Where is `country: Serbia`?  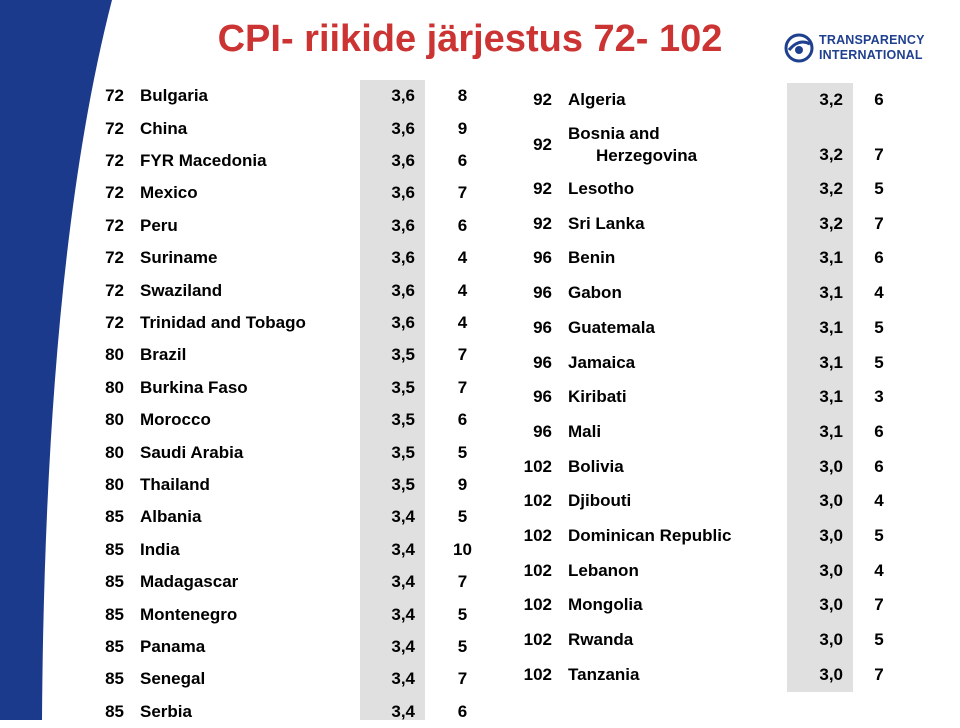
country: Serbia is located at coordinates (166, 711).